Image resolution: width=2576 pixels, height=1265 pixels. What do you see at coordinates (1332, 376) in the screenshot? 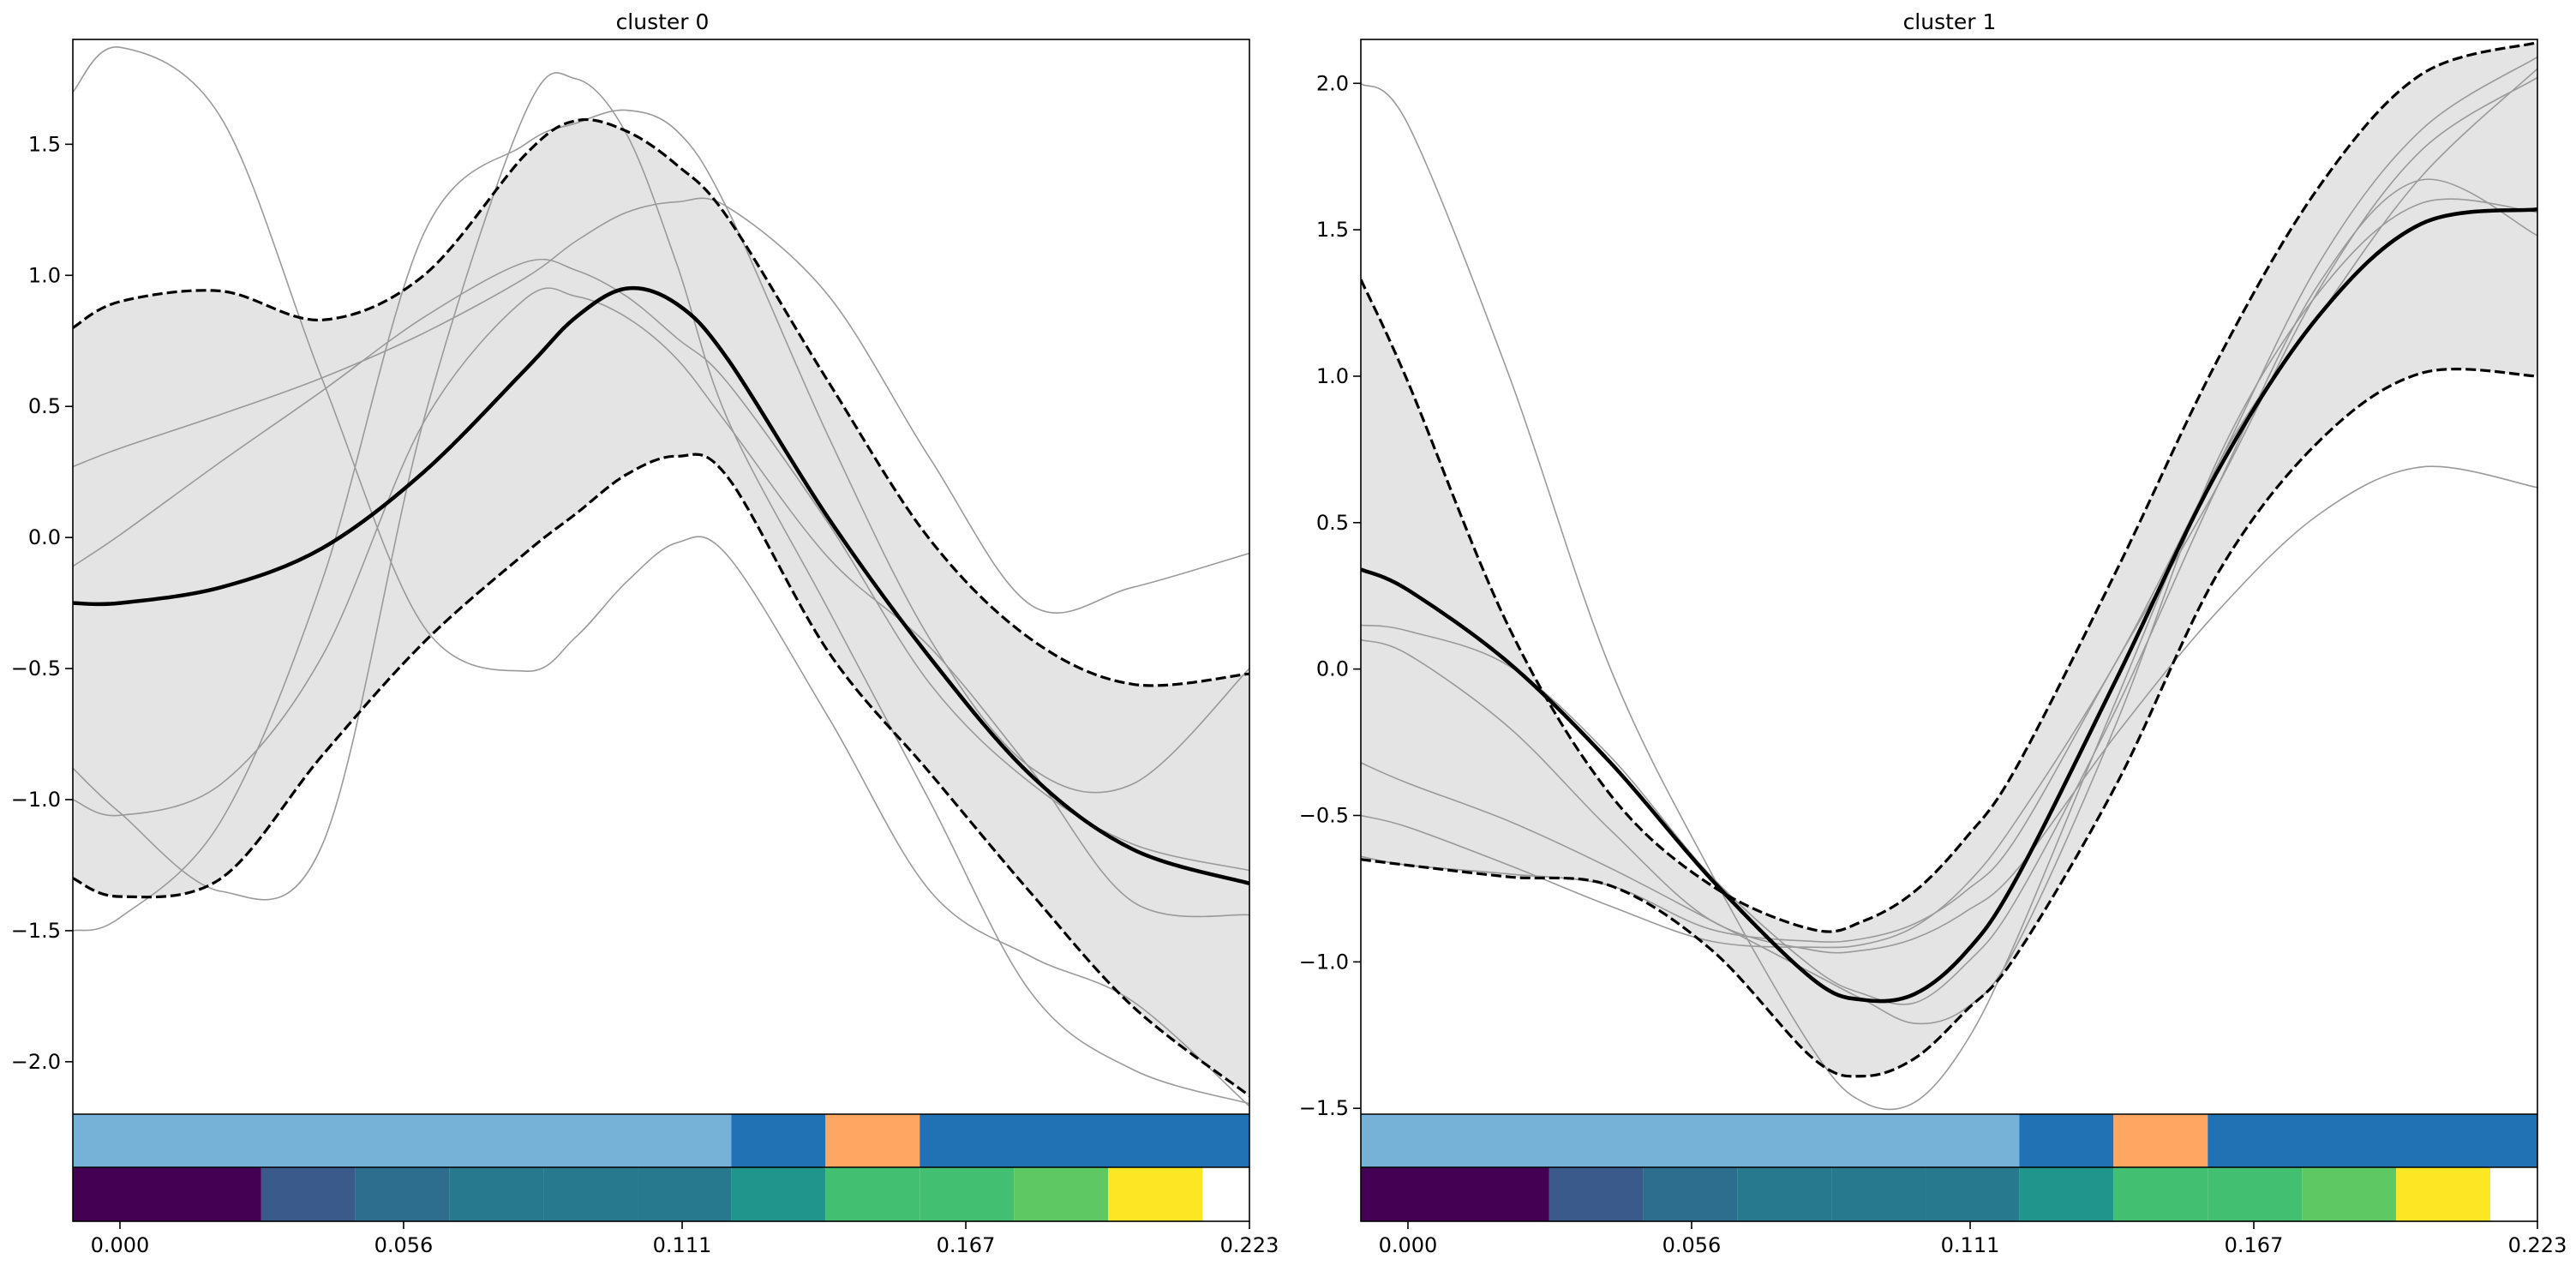
I see `cluster-1-y-tick-label: 1.0` at bounding box center [1332, 376].